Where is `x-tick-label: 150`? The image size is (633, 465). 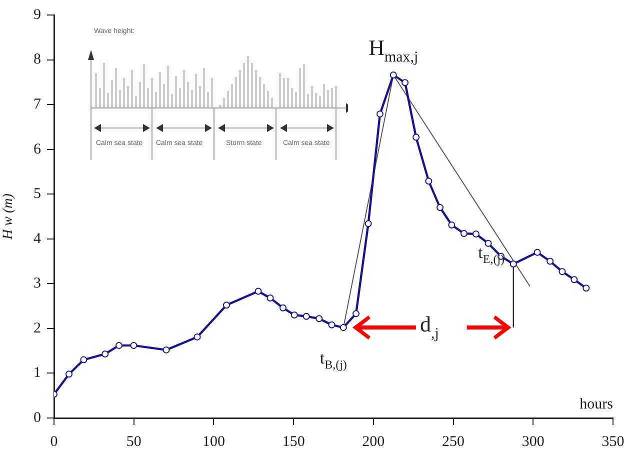 x-tick-label: 150 is located at coordinates (293, 442).